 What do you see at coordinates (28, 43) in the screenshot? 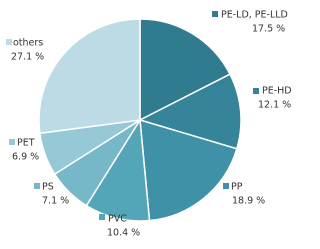
I see `slice-label: others` at bounding box center [28, 43].